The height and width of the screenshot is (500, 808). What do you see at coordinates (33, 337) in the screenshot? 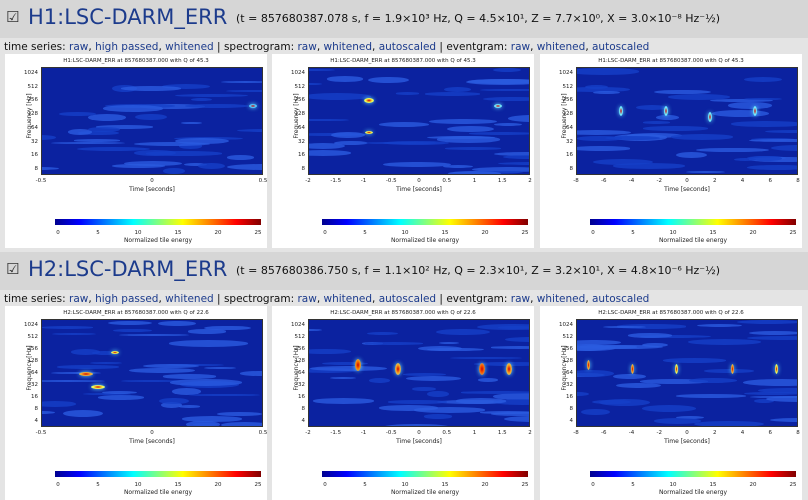
I see `y-tick-label: 512` at bounding box center [33, 337].